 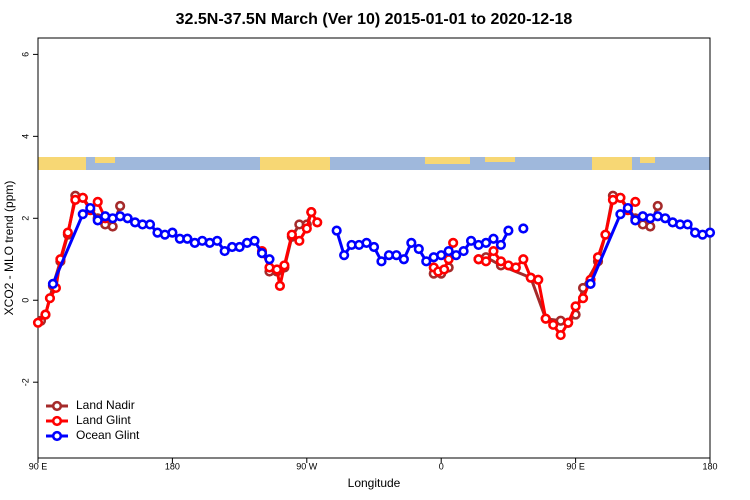 What do you see at coordinates (25, 54) in the screenshot?
I see `y-tick-label: 6` at bounding box center [25, 54].